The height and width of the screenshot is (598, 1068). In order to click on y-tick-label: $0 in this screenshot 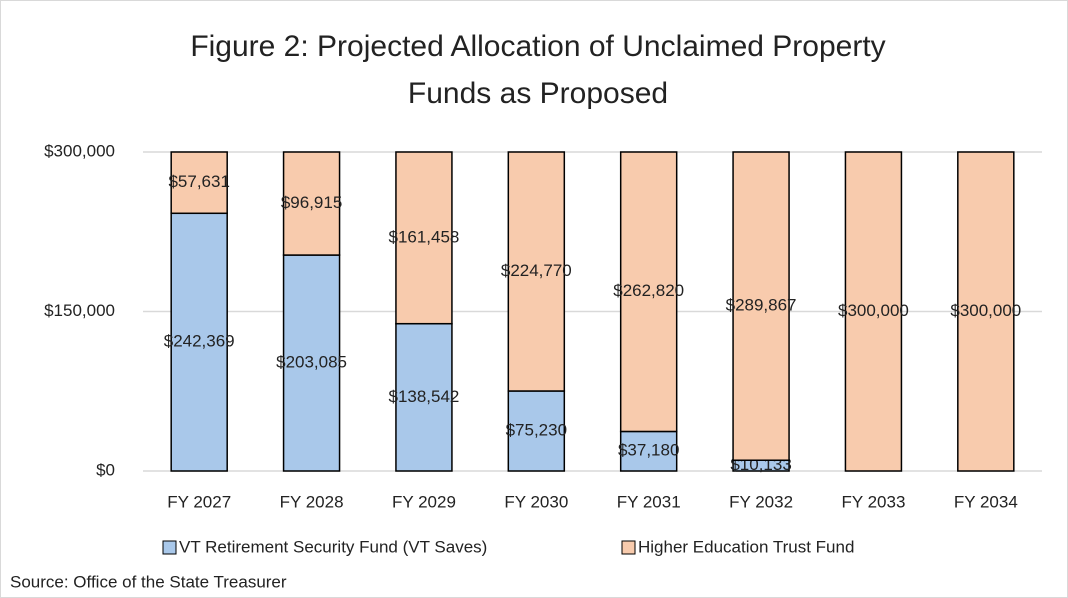, I will do `click(105, 469)`.